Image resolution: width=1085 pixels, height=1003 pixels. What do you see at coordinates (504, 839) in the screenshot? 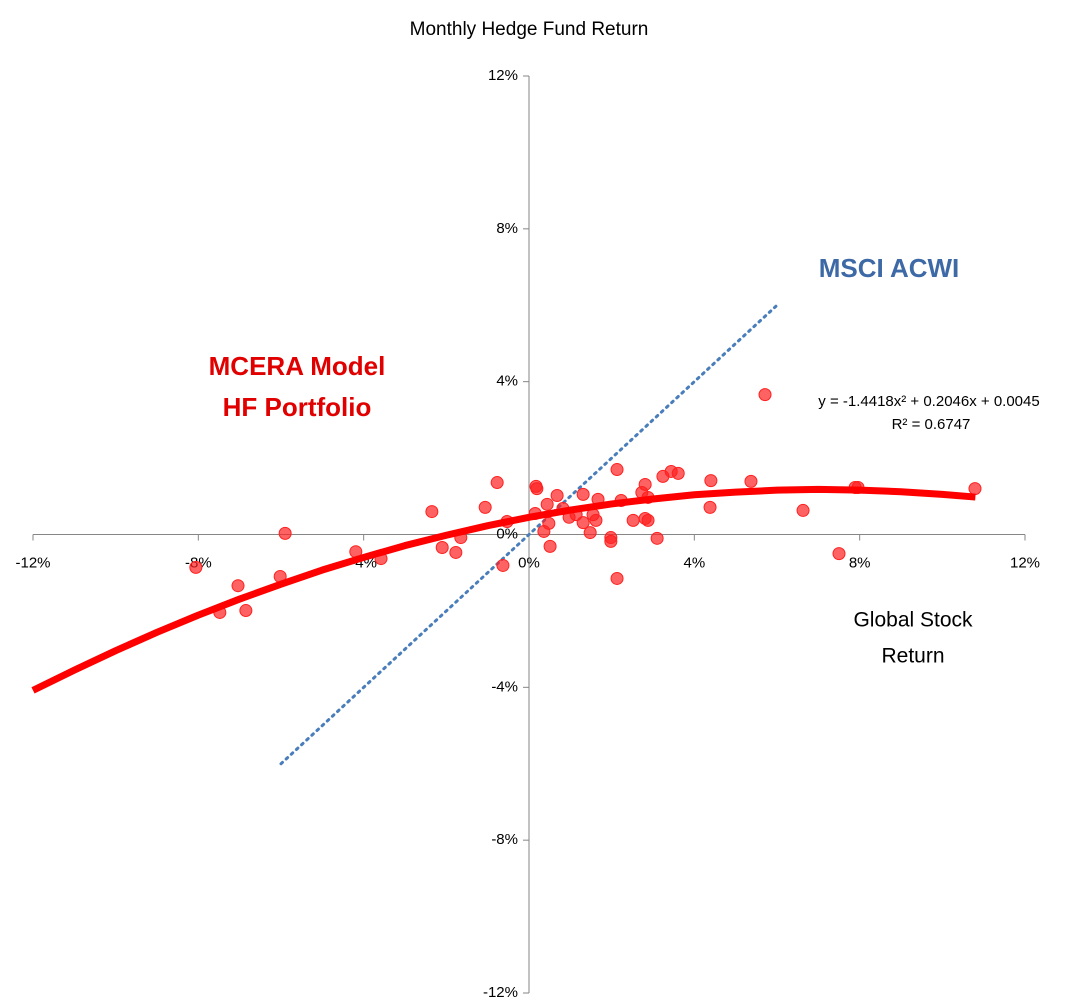
I see `y-tick-label: -8%` at bounding box center [504, 839].